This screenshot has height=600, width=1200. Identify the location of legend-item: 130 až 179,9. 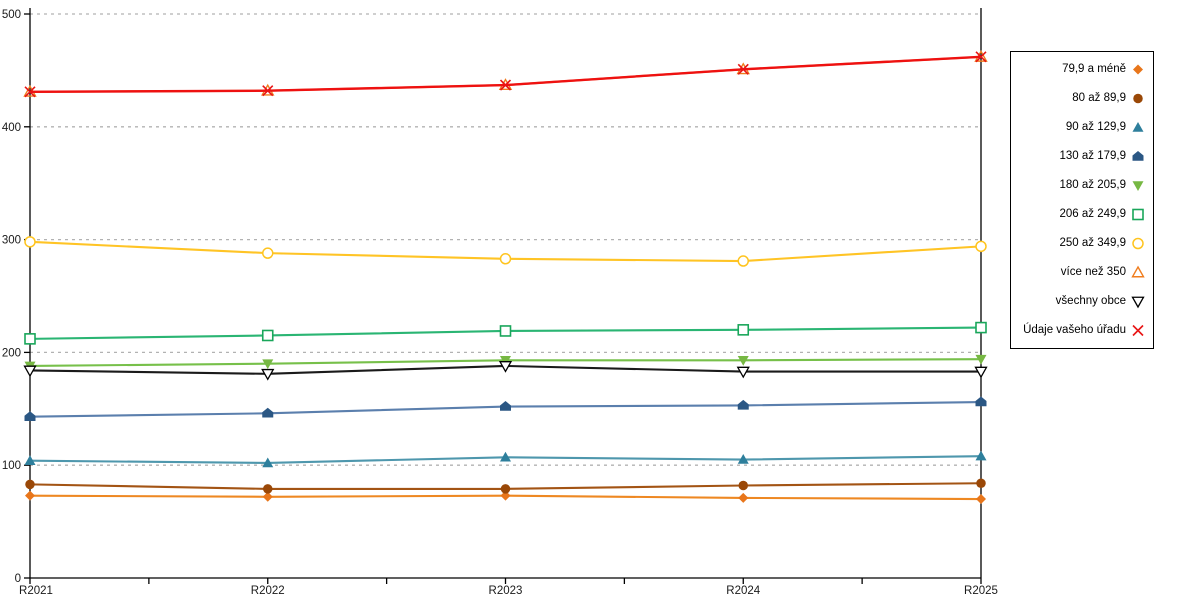
(1082, 157).